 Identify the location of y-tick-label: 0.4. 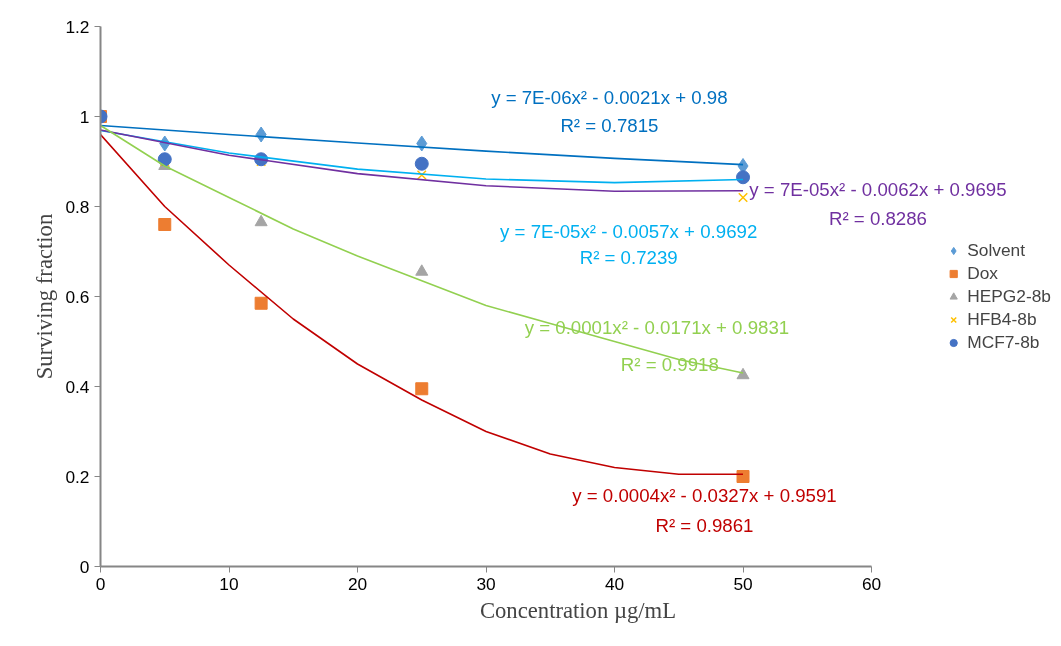
(77, 386).